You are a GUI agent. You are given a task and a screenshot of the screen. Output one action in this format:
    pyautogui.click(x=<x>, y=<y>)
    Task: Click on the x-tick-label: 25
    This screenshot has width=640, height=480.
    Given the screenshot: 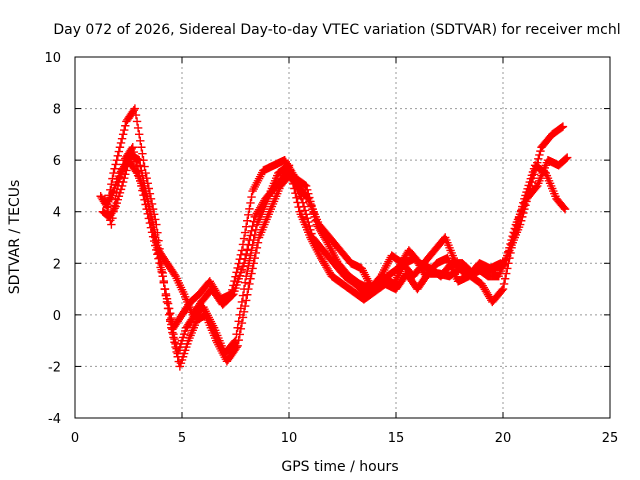 What is the action you would take?
    pyautogui.click(x=610, y=438)
    